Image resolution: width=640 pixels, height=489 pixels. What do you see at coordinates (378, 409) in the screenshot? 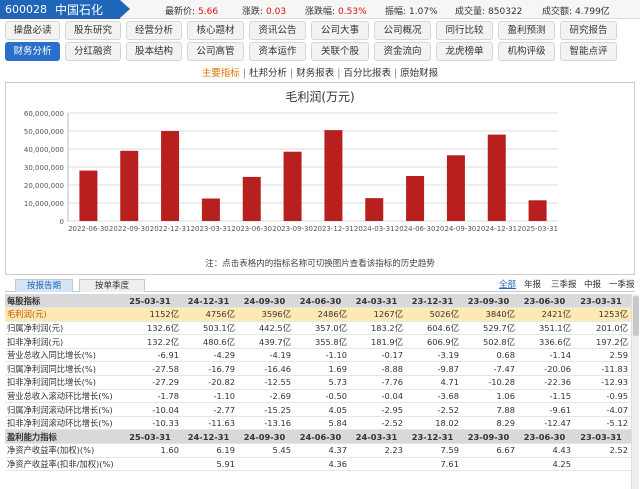
I see `metric-value: -2.95` at bounding box center [378, 409].